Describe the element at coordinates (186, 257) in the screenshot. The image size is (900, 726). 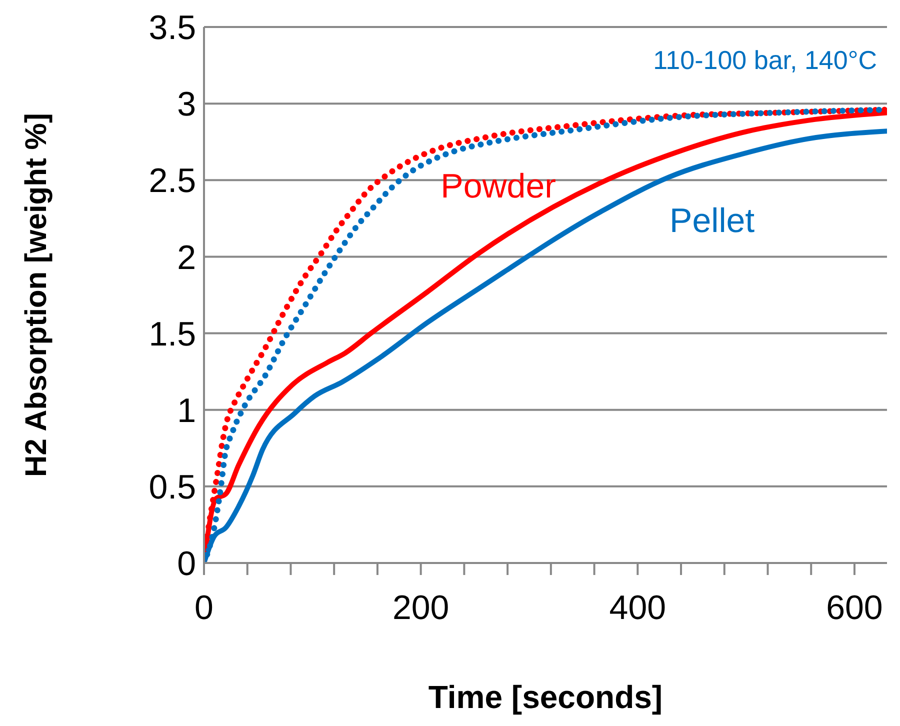
I see `y-tick-label: 2` at that location.